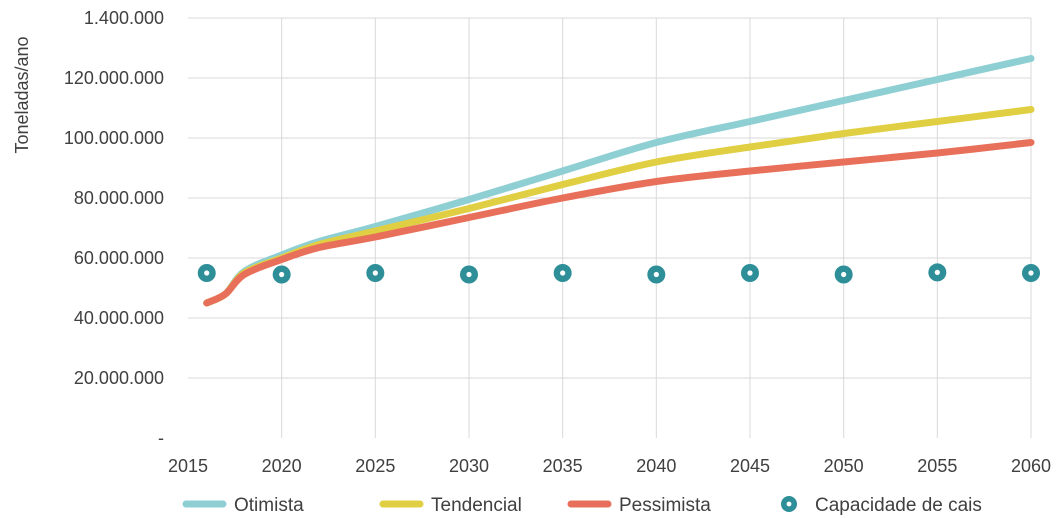  What do you see at coordinates (119, 198) in the screenshot?
I see `y-tick-label: 80.000.000` at bounding box center [119, 198].